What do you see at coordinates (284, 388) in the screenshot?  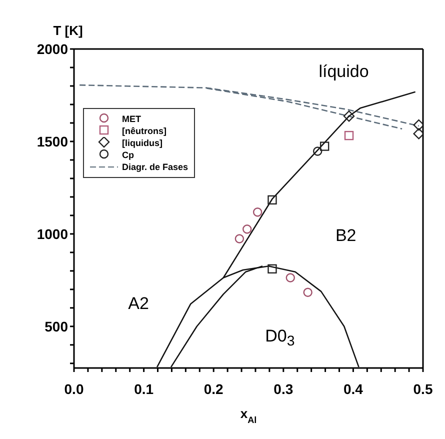 I see `x-tick-label: 0.3` at bounding box center [284, 388].